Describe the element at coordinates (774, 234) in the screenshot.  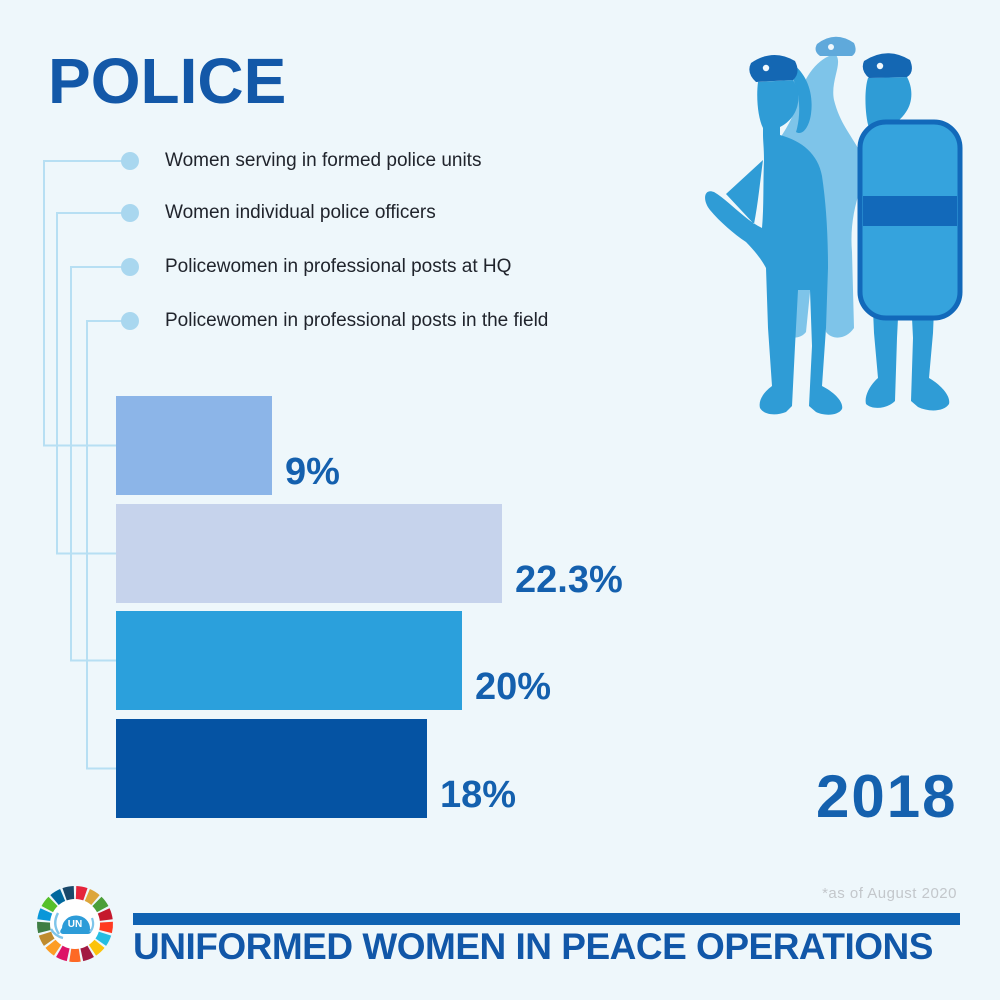
I see `policewoman-beret-silhouette` at that location.